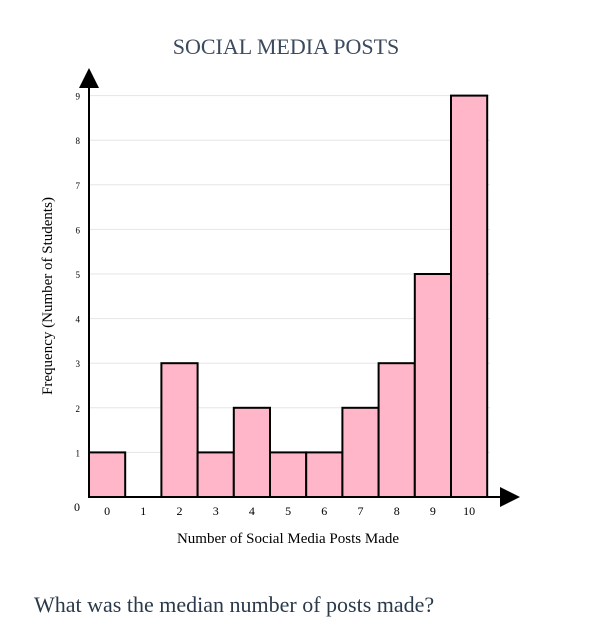 The height and width of the screenshot is (632, 600). Describe the element at coordinates (288, 511) in the screenshot. I see `x-tick-label-5: 5` at that location.